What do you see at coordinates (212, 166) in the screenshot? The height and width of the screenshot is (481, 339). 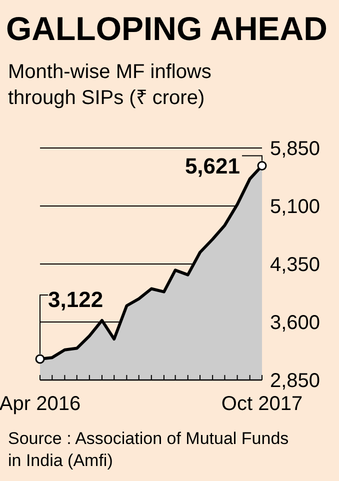 I see `annotation: 5,621` at bounding box center [212, 166].